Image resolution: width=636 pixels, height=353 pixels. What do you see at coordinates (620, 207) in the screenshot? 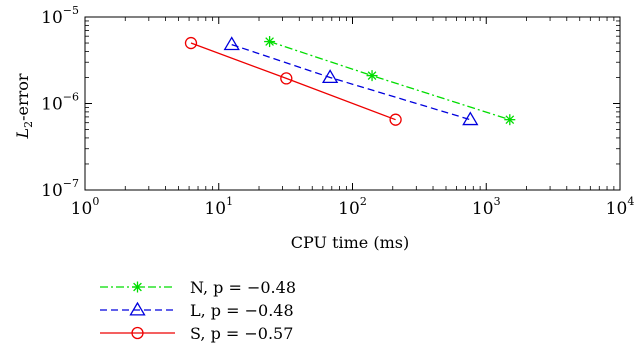
I see `x-tick-label: 10⁴` at bounding box center [620, 207].